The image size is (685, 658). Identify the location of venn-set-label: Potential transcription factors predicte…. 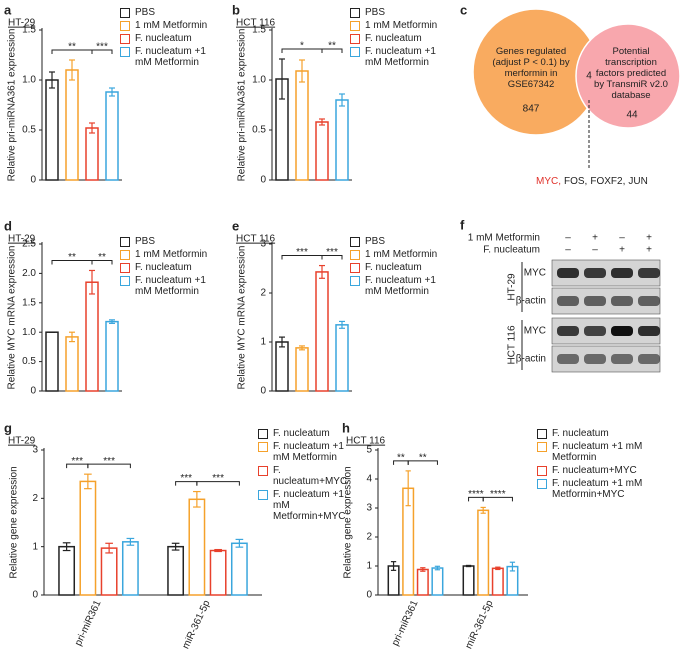
(631, 73).